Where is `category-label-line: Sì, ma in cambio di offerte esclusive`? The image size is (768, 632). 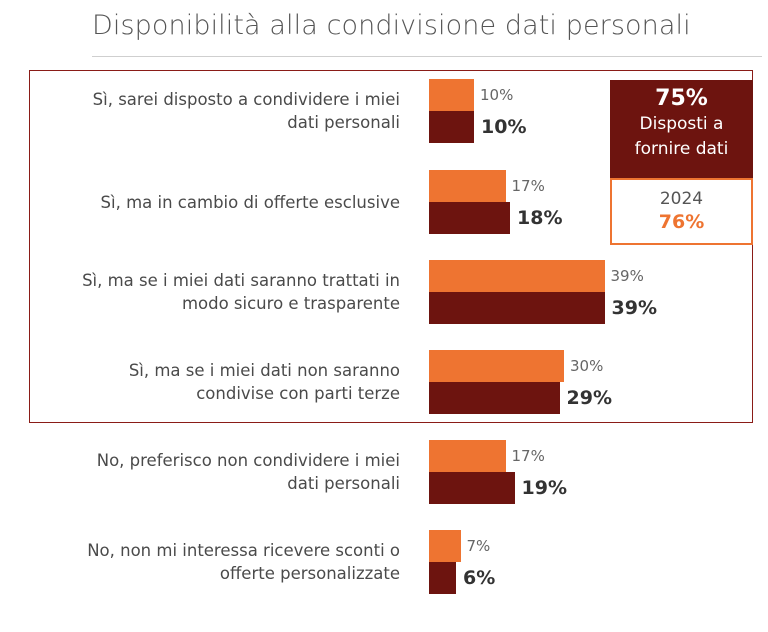
category-label-line: Sì, ma in cambio di offerte esclusive is located at coordinates (250, 202).